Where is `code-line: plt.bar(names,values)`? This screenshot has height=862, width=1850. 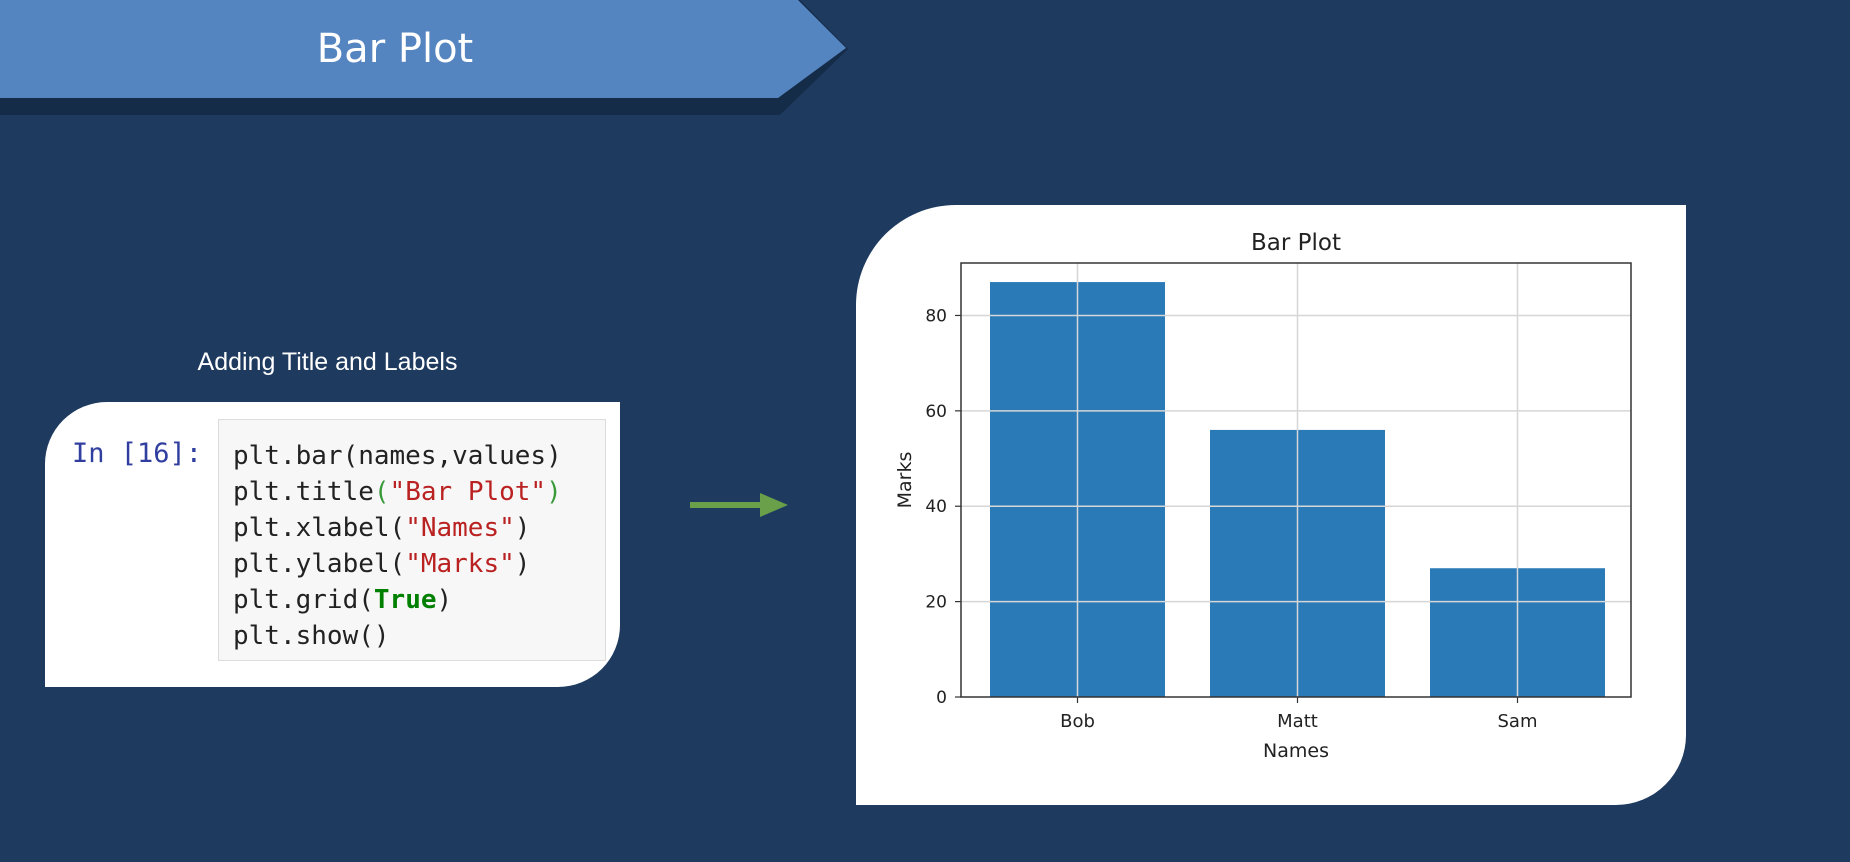
code-line: plt.bar(names,values) is located at coordinates (419, 456).